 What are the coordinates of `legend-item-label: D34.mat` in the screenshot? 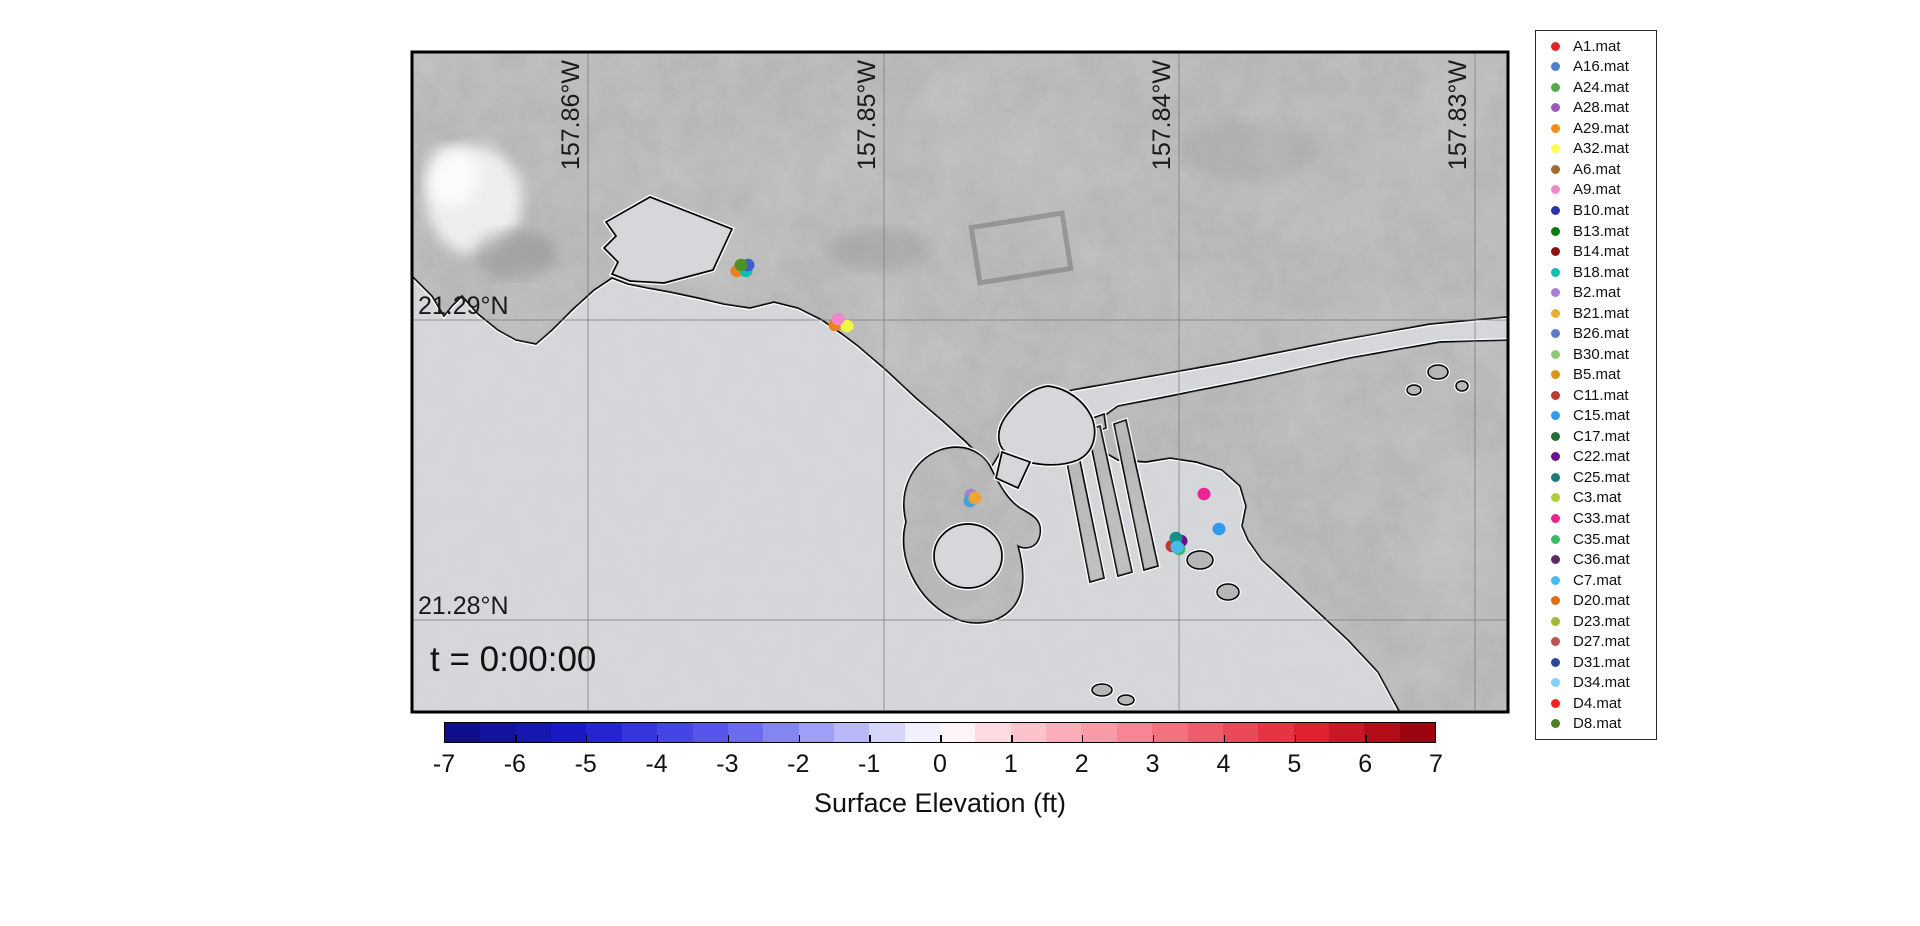 It's located at (1601, 683).